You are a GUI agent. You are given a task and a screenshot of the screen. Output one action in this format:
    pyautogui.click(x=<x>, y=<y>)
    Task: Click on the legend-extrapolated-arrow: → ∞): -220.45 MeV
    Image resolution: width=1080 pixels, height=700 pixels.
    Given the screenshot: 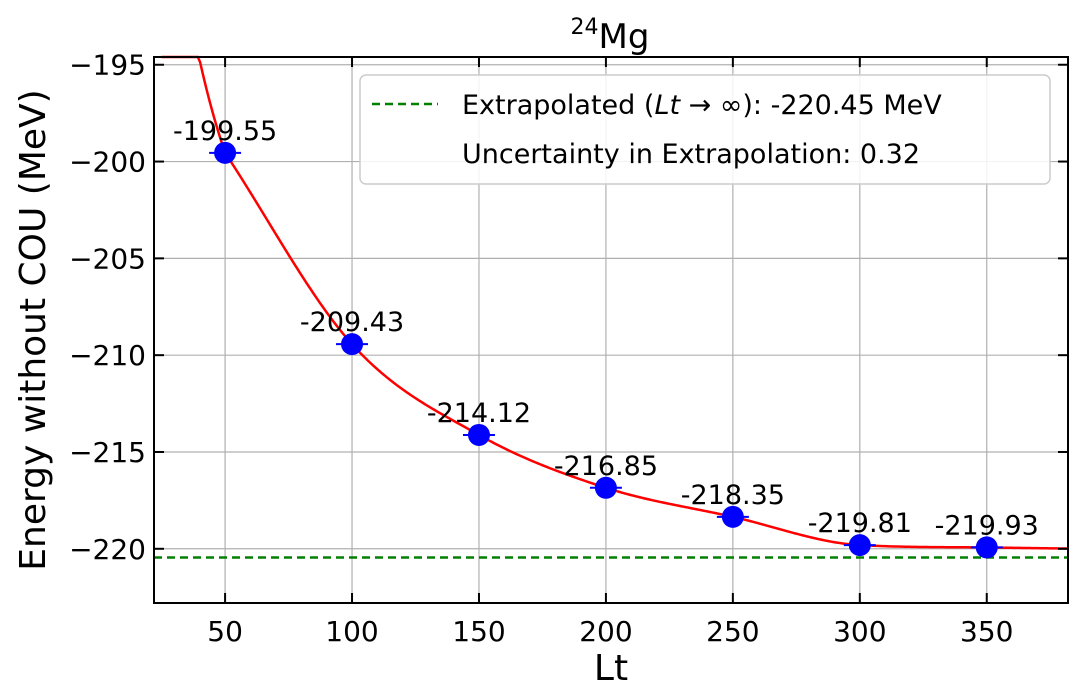 What is the action you would take?
    pyautogui.click(x=811, y=105)
    